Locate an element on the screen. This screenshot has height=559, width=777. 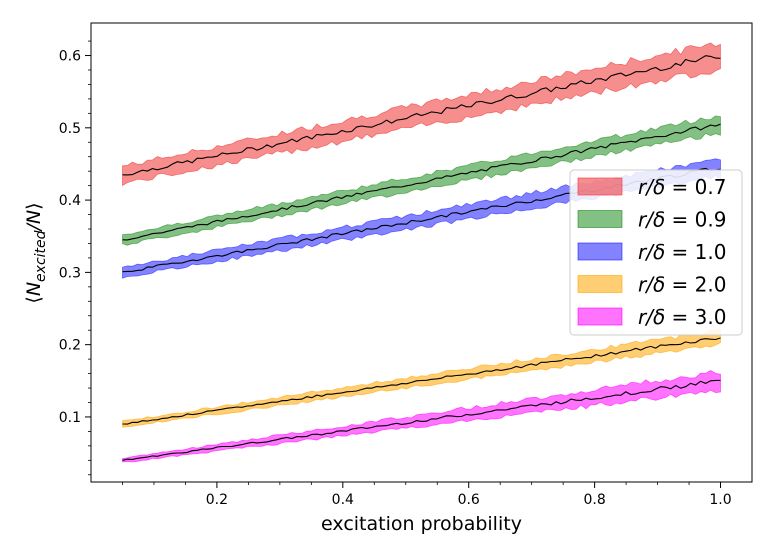
y-tick-label: 0.3 is located at coordinates (70, 273).